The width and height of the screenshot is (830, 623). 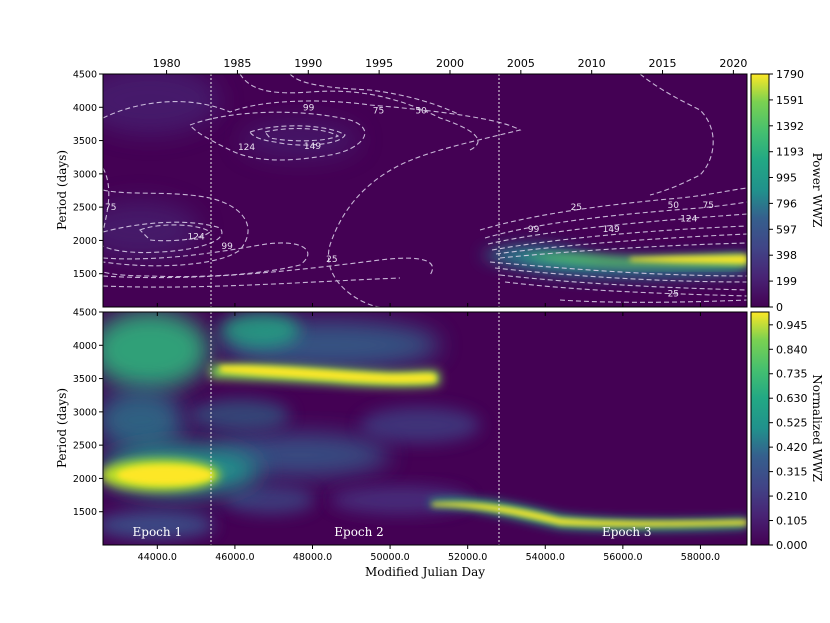 What do you see at coordinates (790, 126) in the screenshot?
I see `colorbar-tick-label: 1392` at bounding box center [790, 126].